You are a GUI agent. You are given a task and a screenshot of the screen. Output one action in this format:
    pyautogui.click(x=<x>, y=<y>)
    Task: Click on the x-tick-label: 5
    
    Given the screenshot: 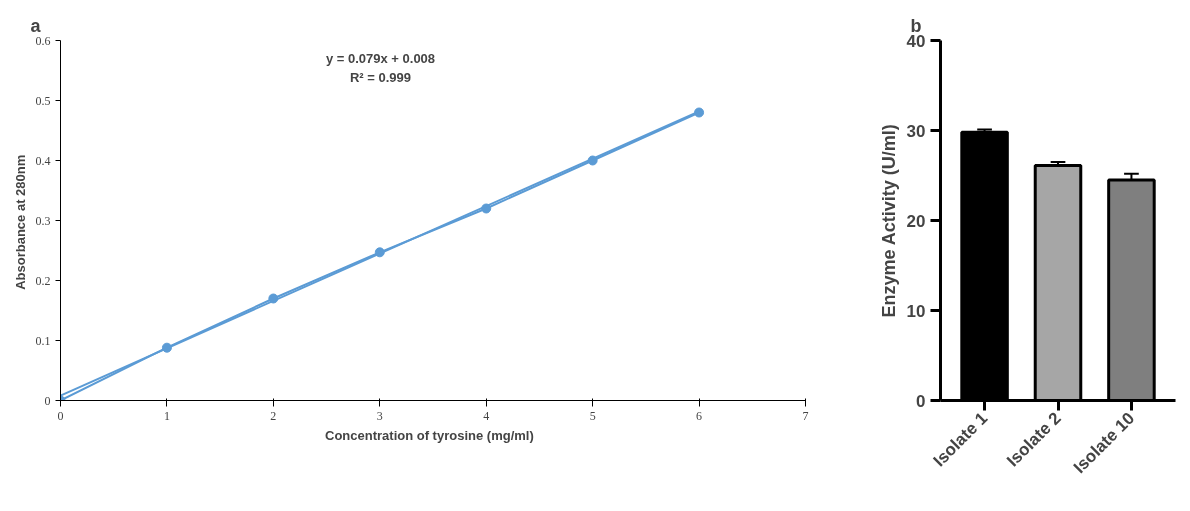 What is the action you would take?
    pyautogui.click(x=592, y=415)
    